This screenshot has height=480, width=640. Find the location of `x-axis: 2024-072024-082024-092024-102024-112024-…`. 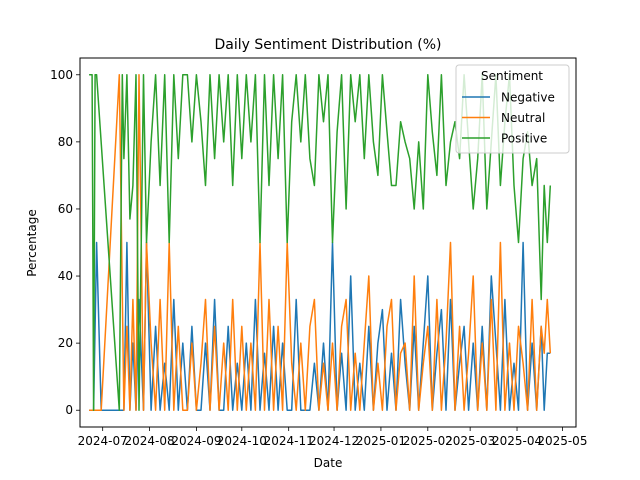

x-axis: 2024-072024-082024-092024-102024-112024-… is located at coordinates (332, 437).